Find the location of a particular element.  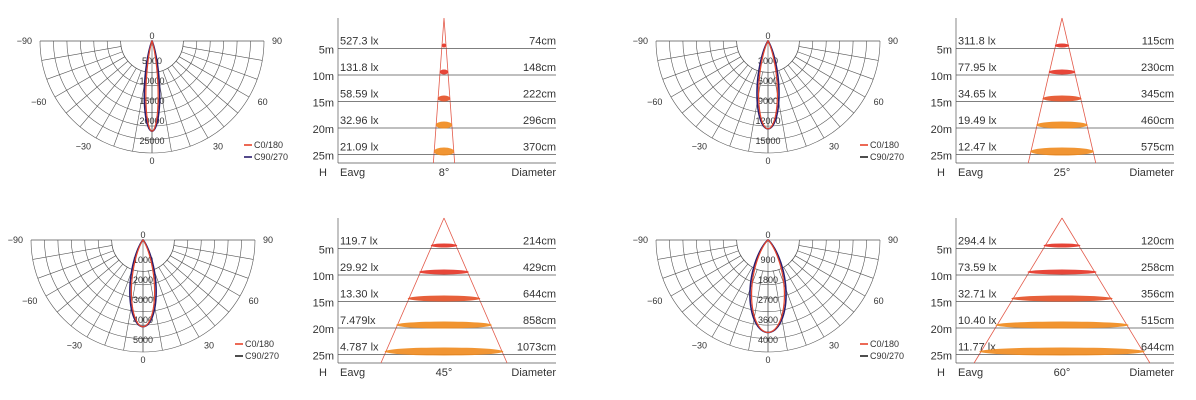

row-lux-value: 131.8 lx is located at coordinates (359, 68).